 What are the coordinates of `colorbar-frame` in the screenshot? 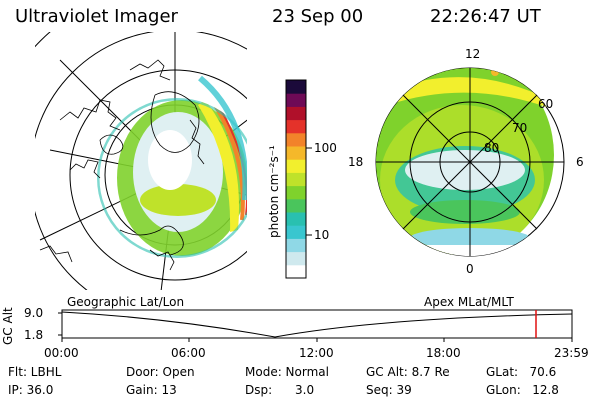 It's located at (296, 179).